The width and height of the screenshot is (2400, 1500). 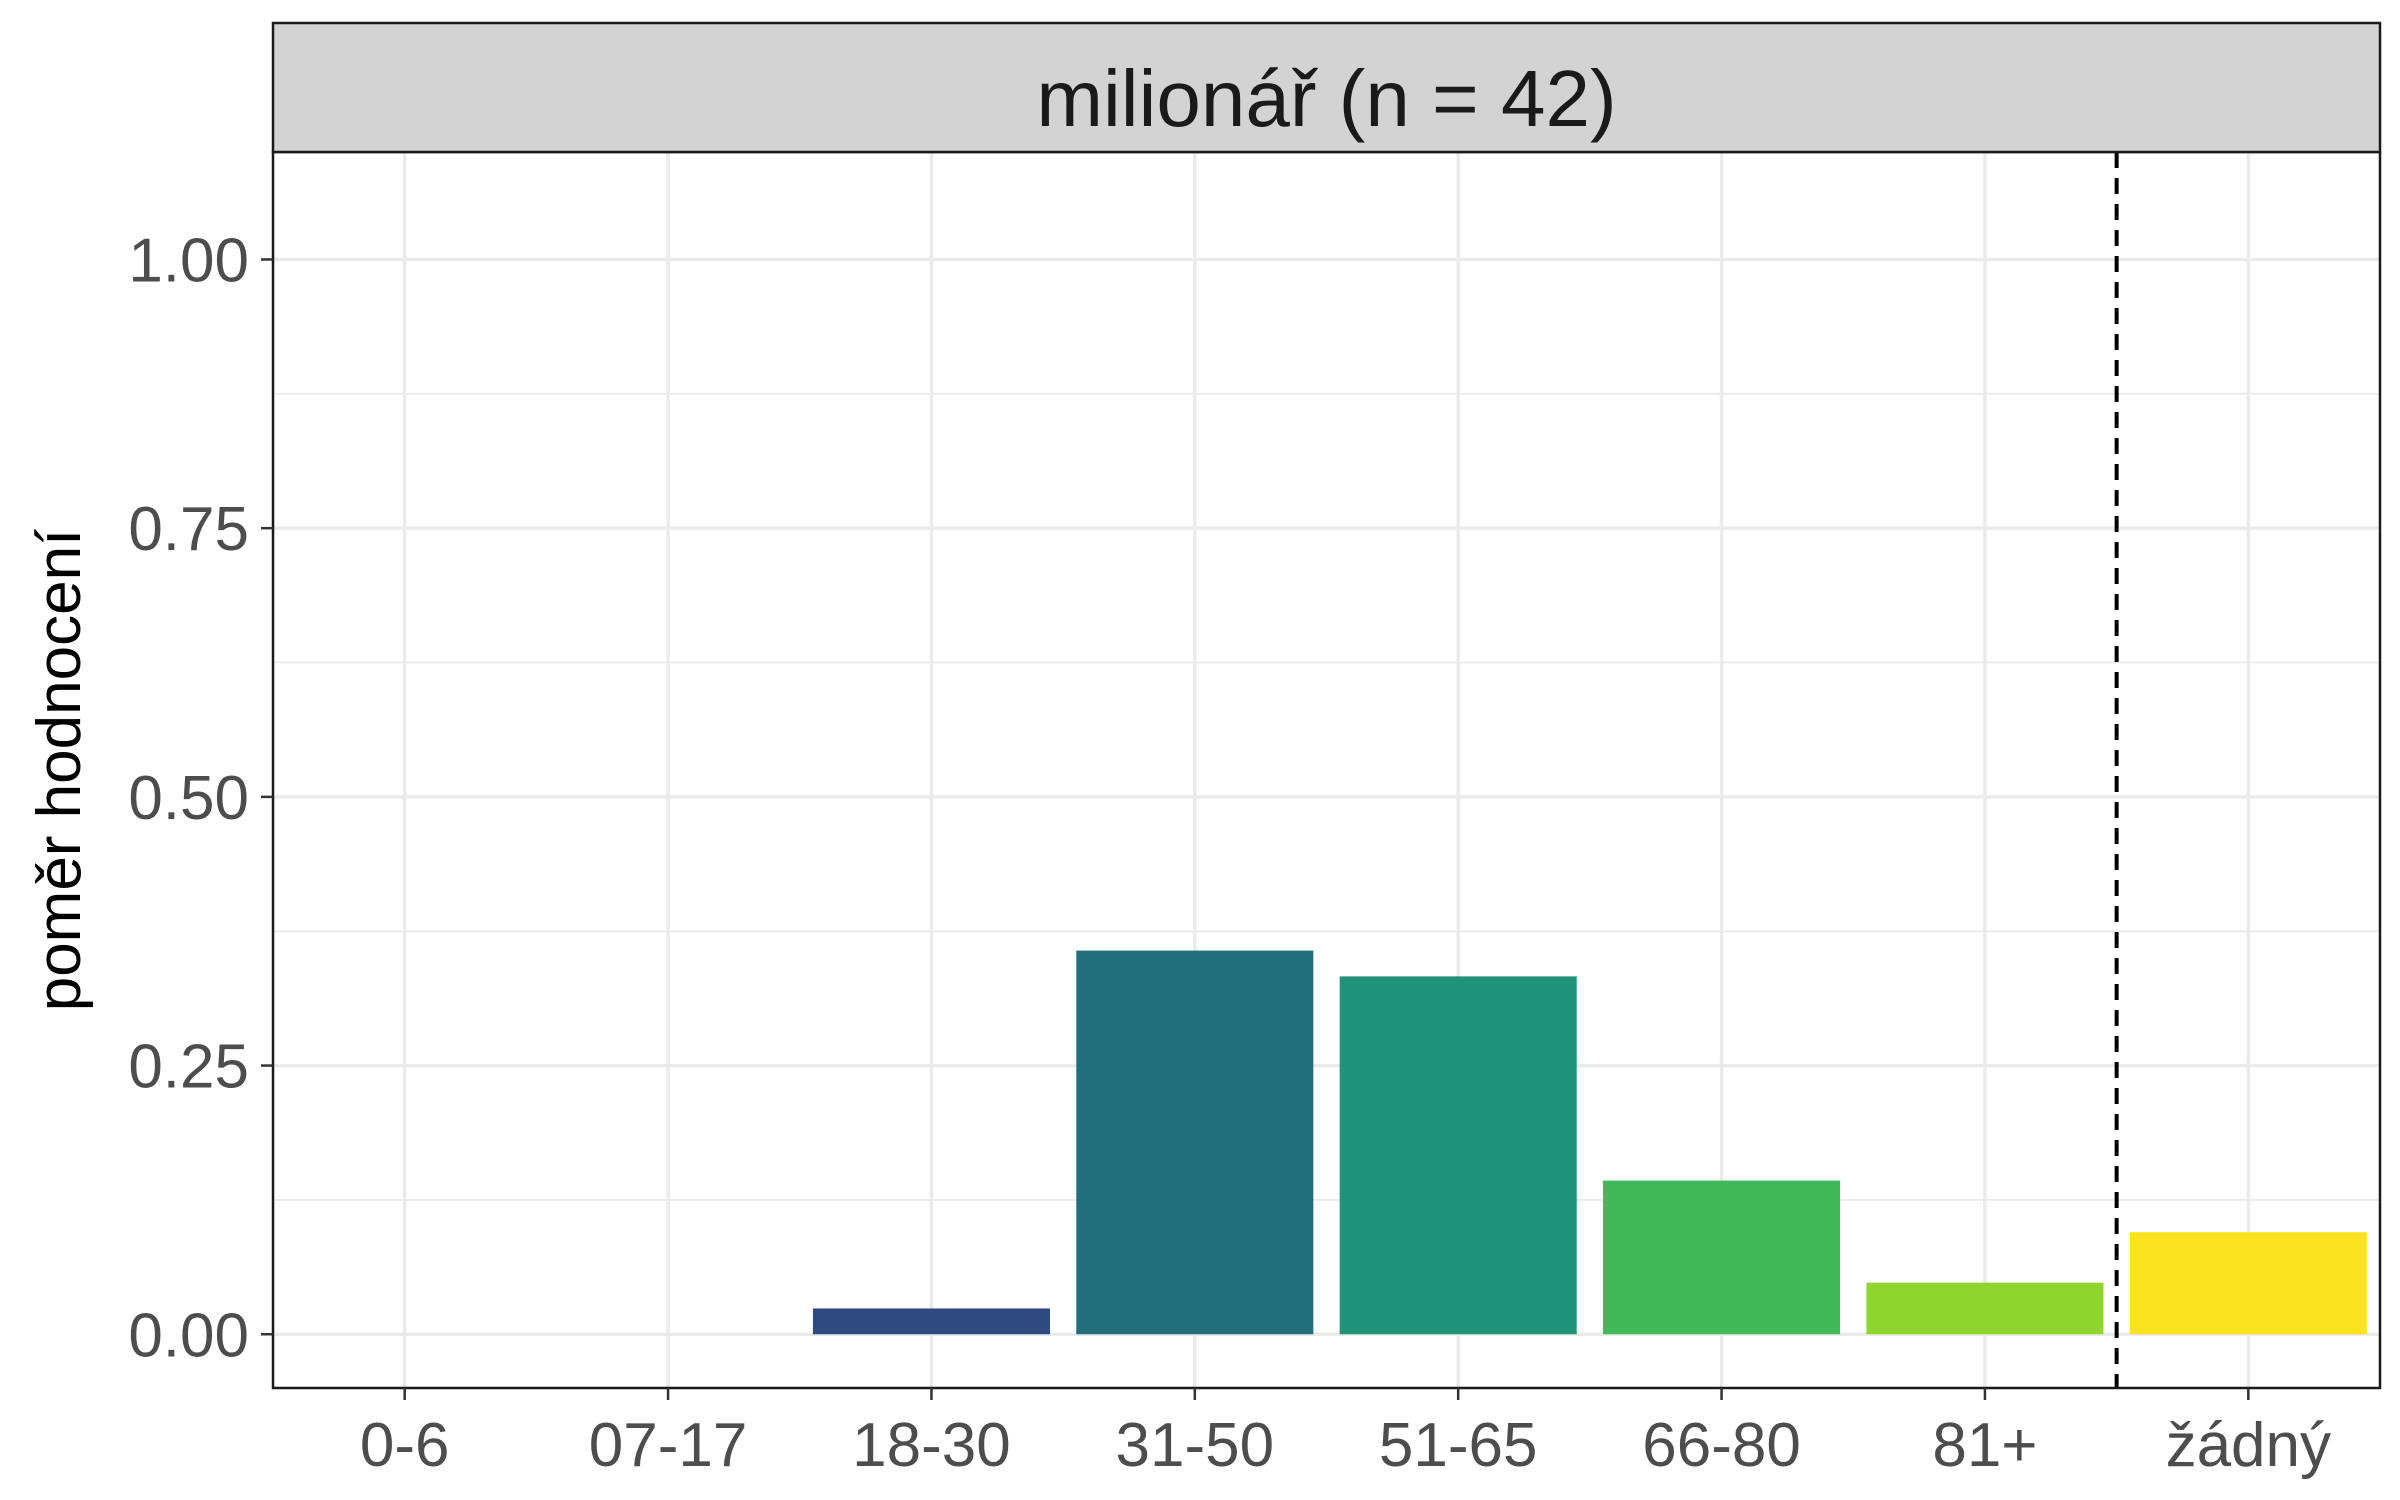 I want to click on bar-žádný, so click(x=2248, y=1283).